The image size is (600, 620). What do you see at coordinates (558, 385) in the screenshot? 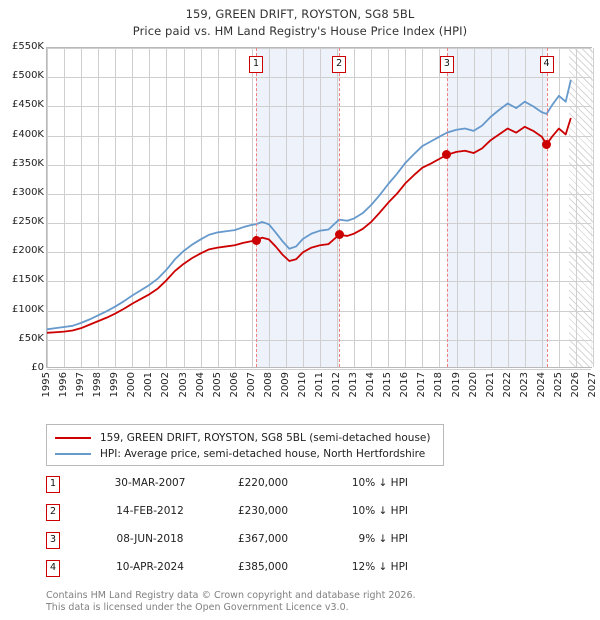
I see `x-tick-label: 2025` at bounding box center [558, 385].